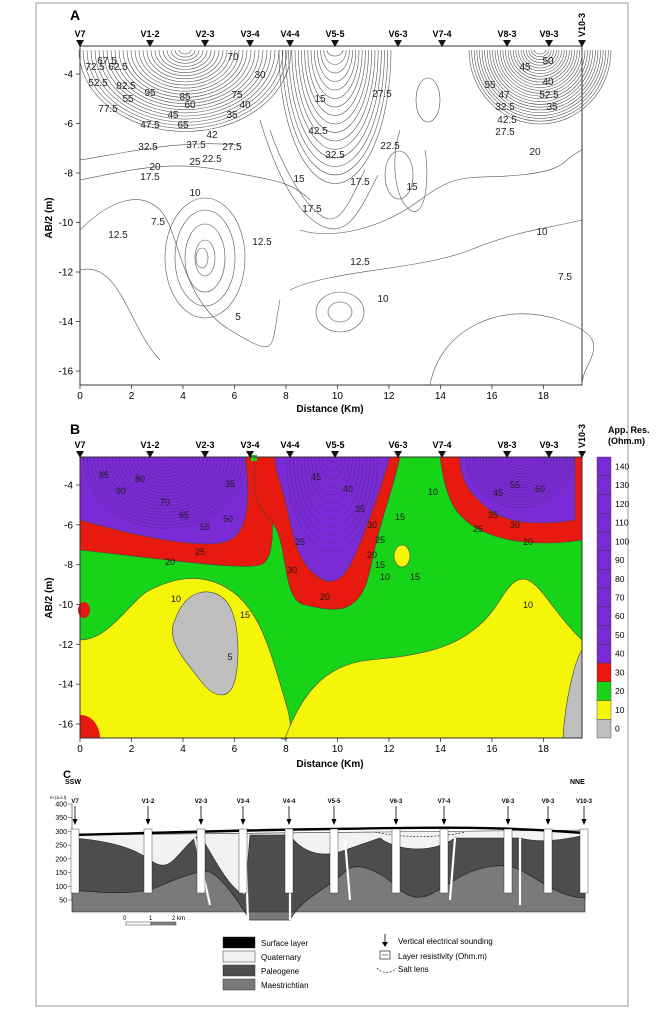  Describe the element at coordinates (239, 984) in the screenshot. I see `legend-swatch-maestrichtian` at that location.